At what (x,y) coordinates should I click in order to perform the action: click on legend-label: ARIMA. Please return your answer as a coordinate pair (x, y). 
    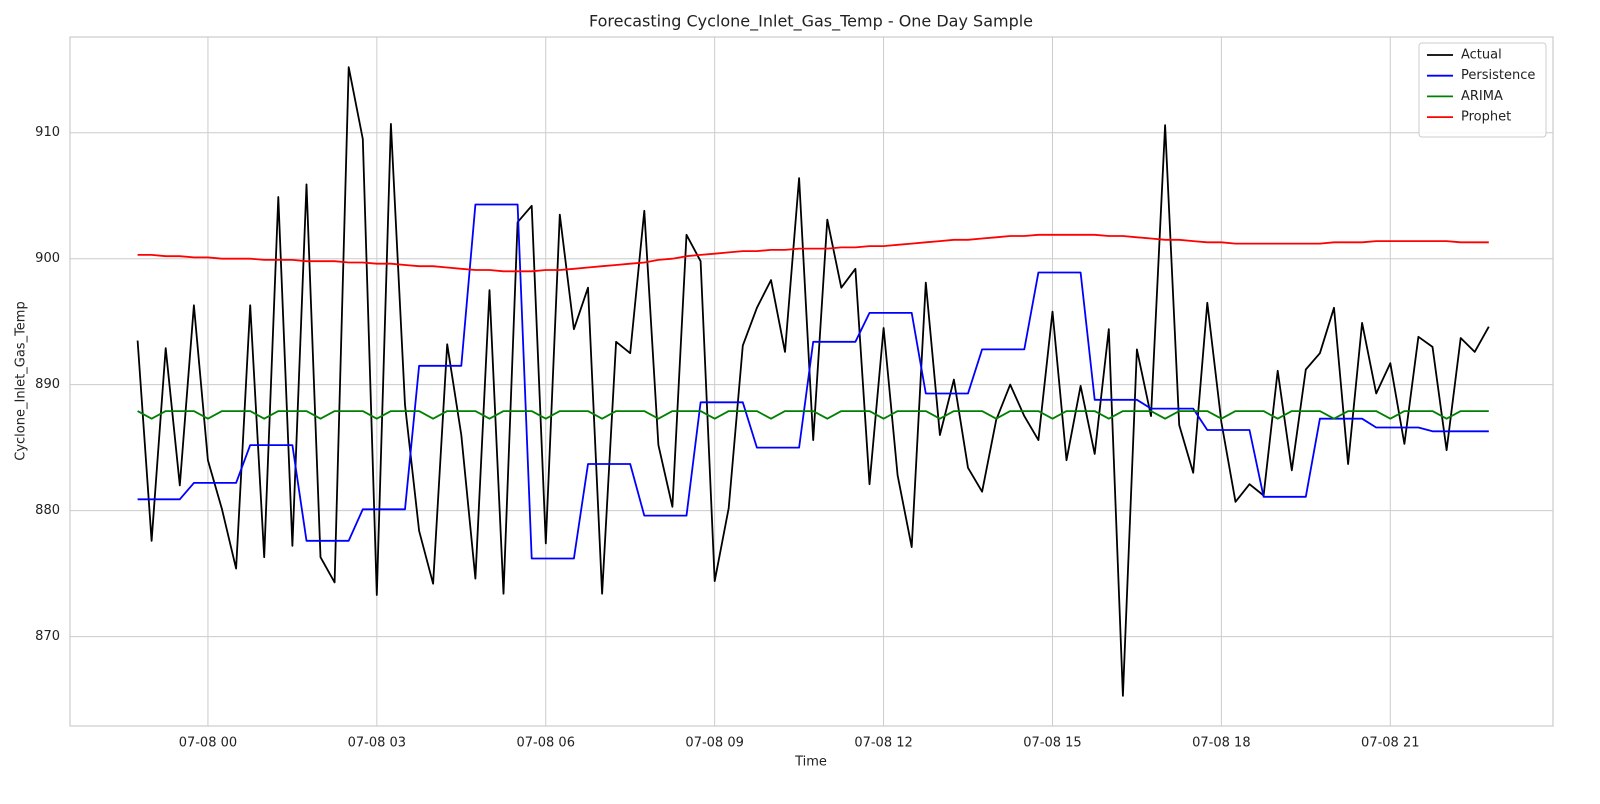
    Looking at the image, I should click on (1482, 96).